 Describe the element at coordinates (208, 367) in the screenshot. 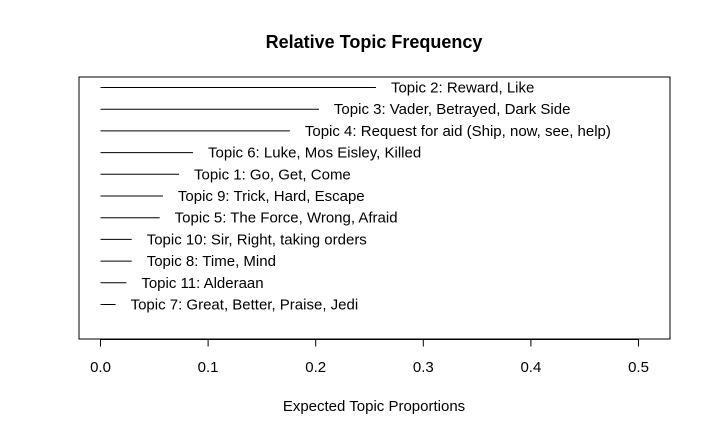

I see `x-tick-label: 0.1` at that location.